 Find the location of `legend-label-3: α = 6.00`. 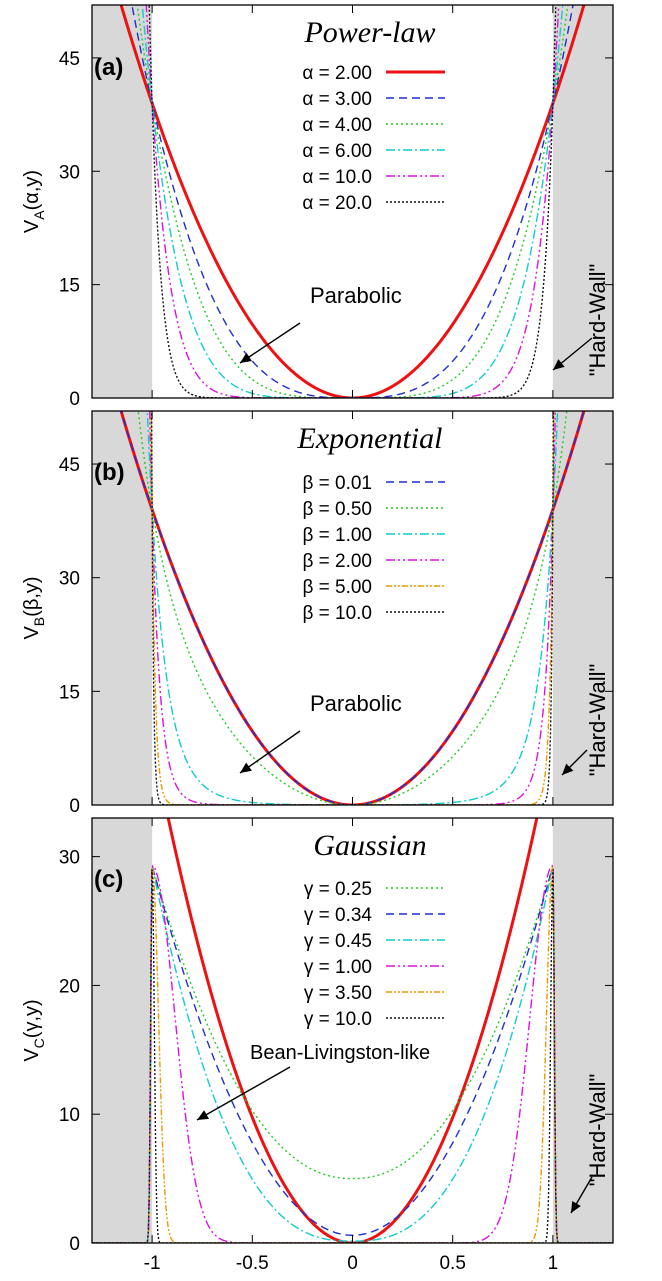

legend-label-3: α = 6.00 is located at coordinates (337, 151).